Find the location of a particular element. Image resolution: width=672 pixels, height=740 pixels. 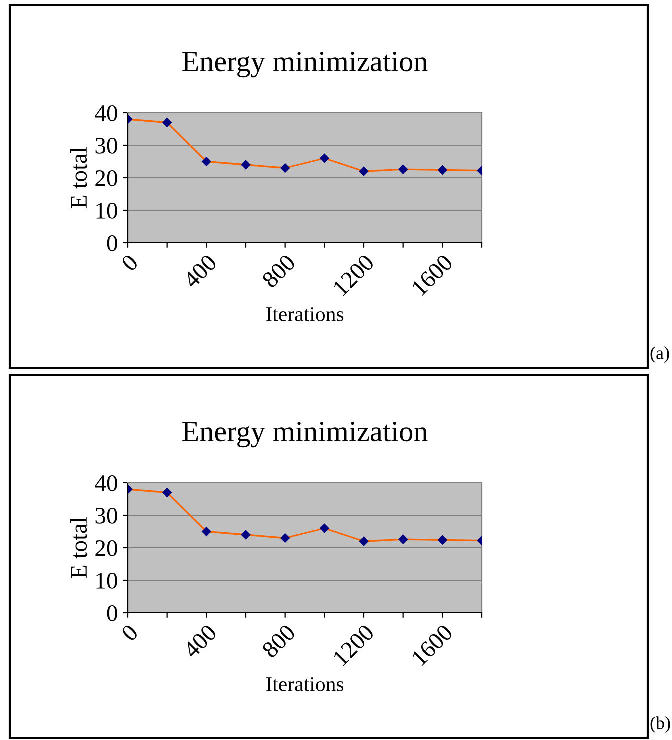

text: (a) is located at coordinates (660, 354).